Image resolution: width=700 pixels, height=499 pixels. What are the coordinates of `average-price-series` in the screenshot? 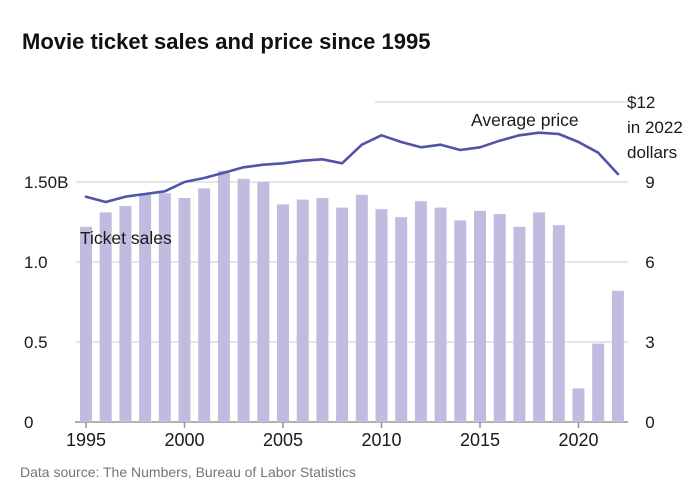 It's located at (352, 167).